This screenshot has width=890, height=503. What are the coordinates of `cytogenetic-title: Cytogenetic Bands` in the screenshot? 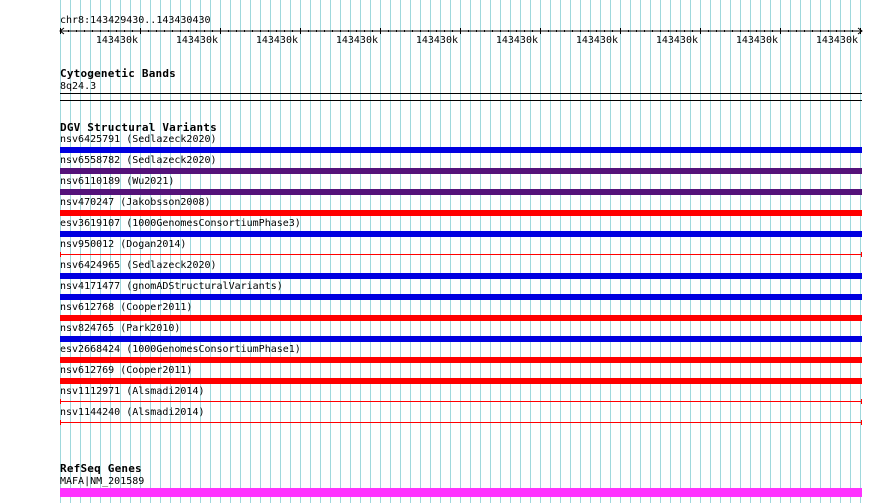 It's located at (118, 73).